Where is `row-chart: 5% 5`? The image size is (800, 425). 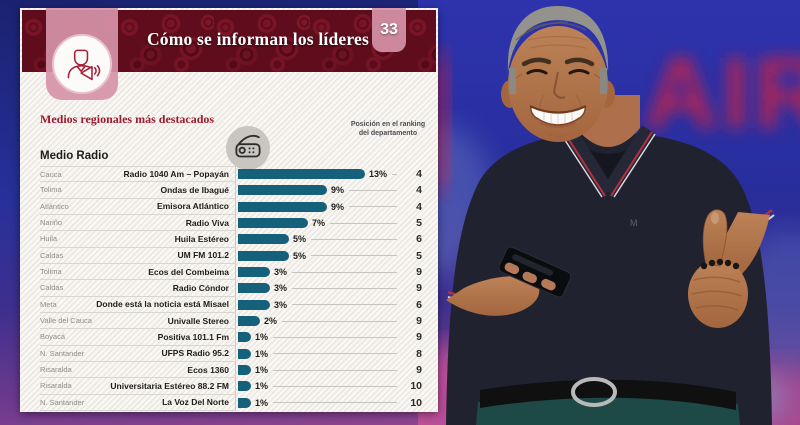 row-chart: 5% 5 is located at coordinates (329, 256).